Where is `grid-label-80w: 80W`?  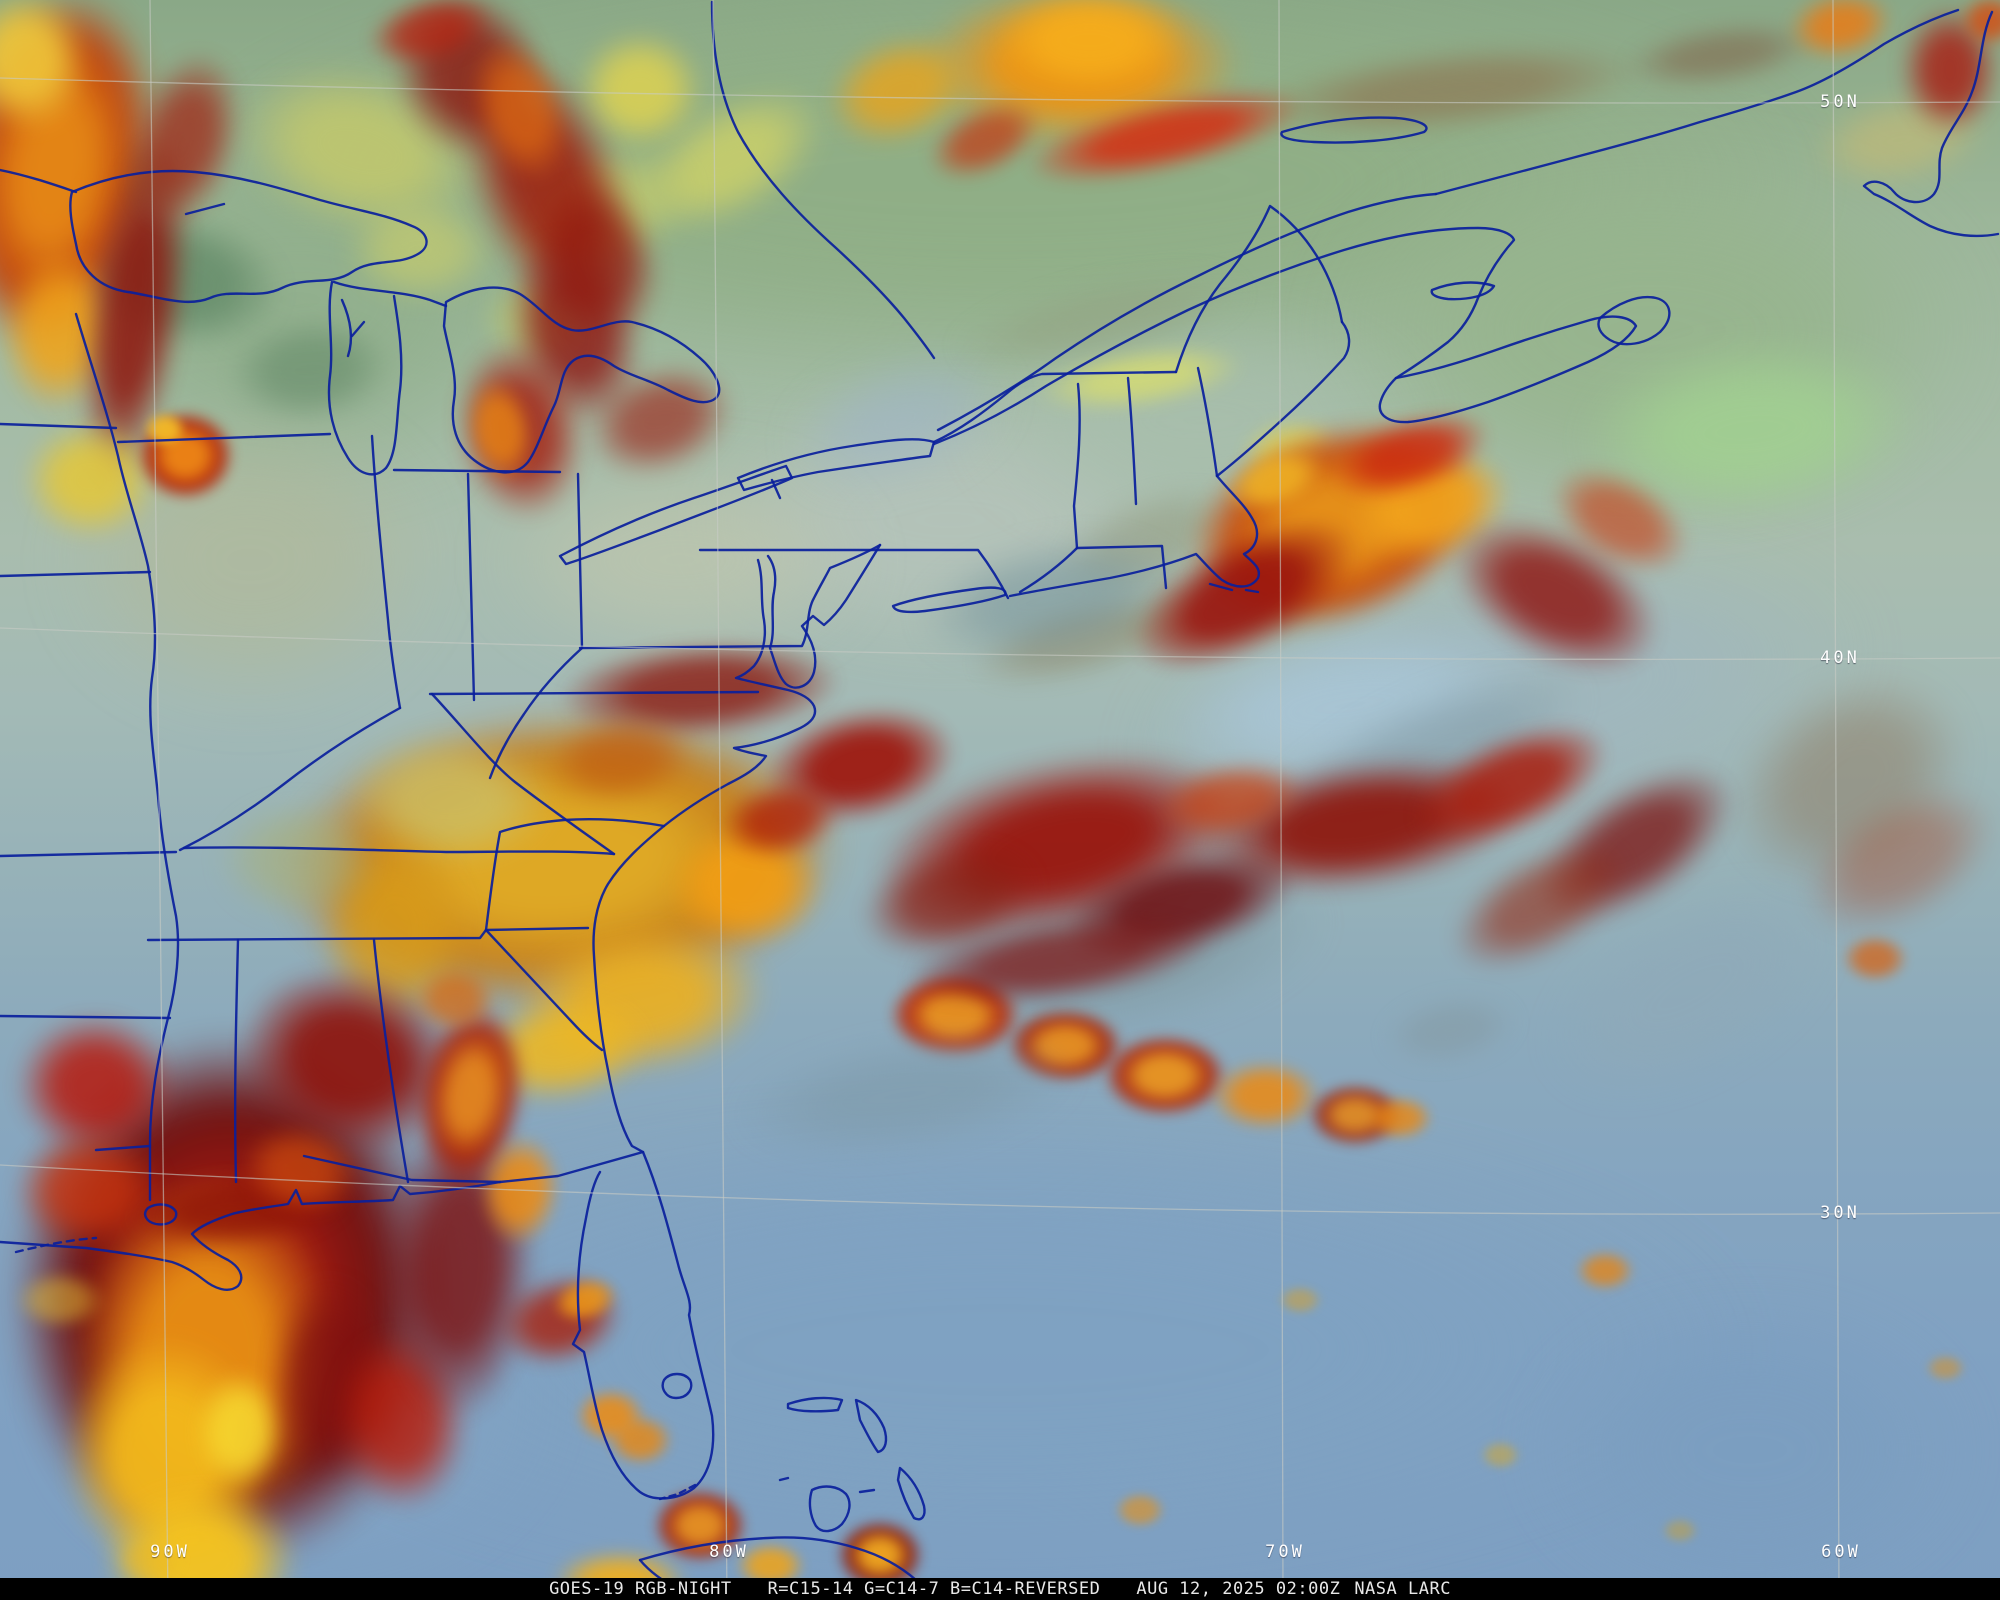 grid-label-80w: 80W is located at coordinates (729, 1552).